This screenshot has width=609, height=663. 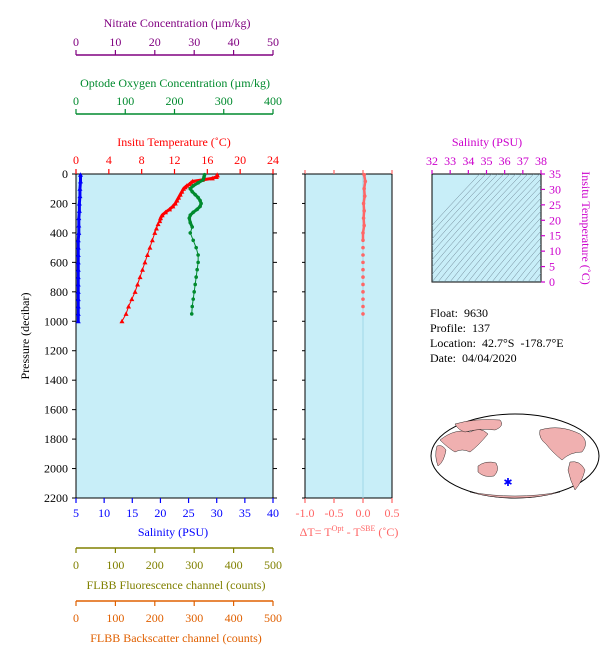 I want to click on salinity-tick-label: 5, so click(x=76, y=513).